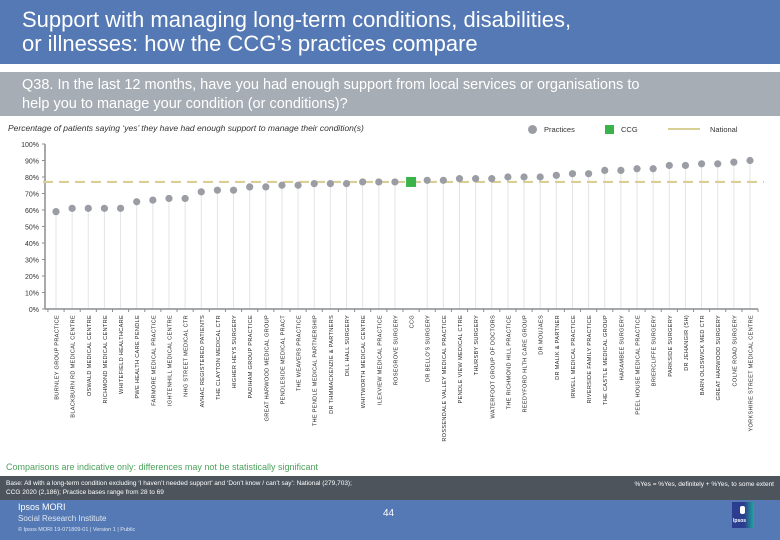 Image resolution: width=780 pixels, height=540 pixels. What do you see at coordinates (348, 345) in the screenshot?
I see `x-category-label: DILL HALL SURGERY` at bounding box center [348, 345].